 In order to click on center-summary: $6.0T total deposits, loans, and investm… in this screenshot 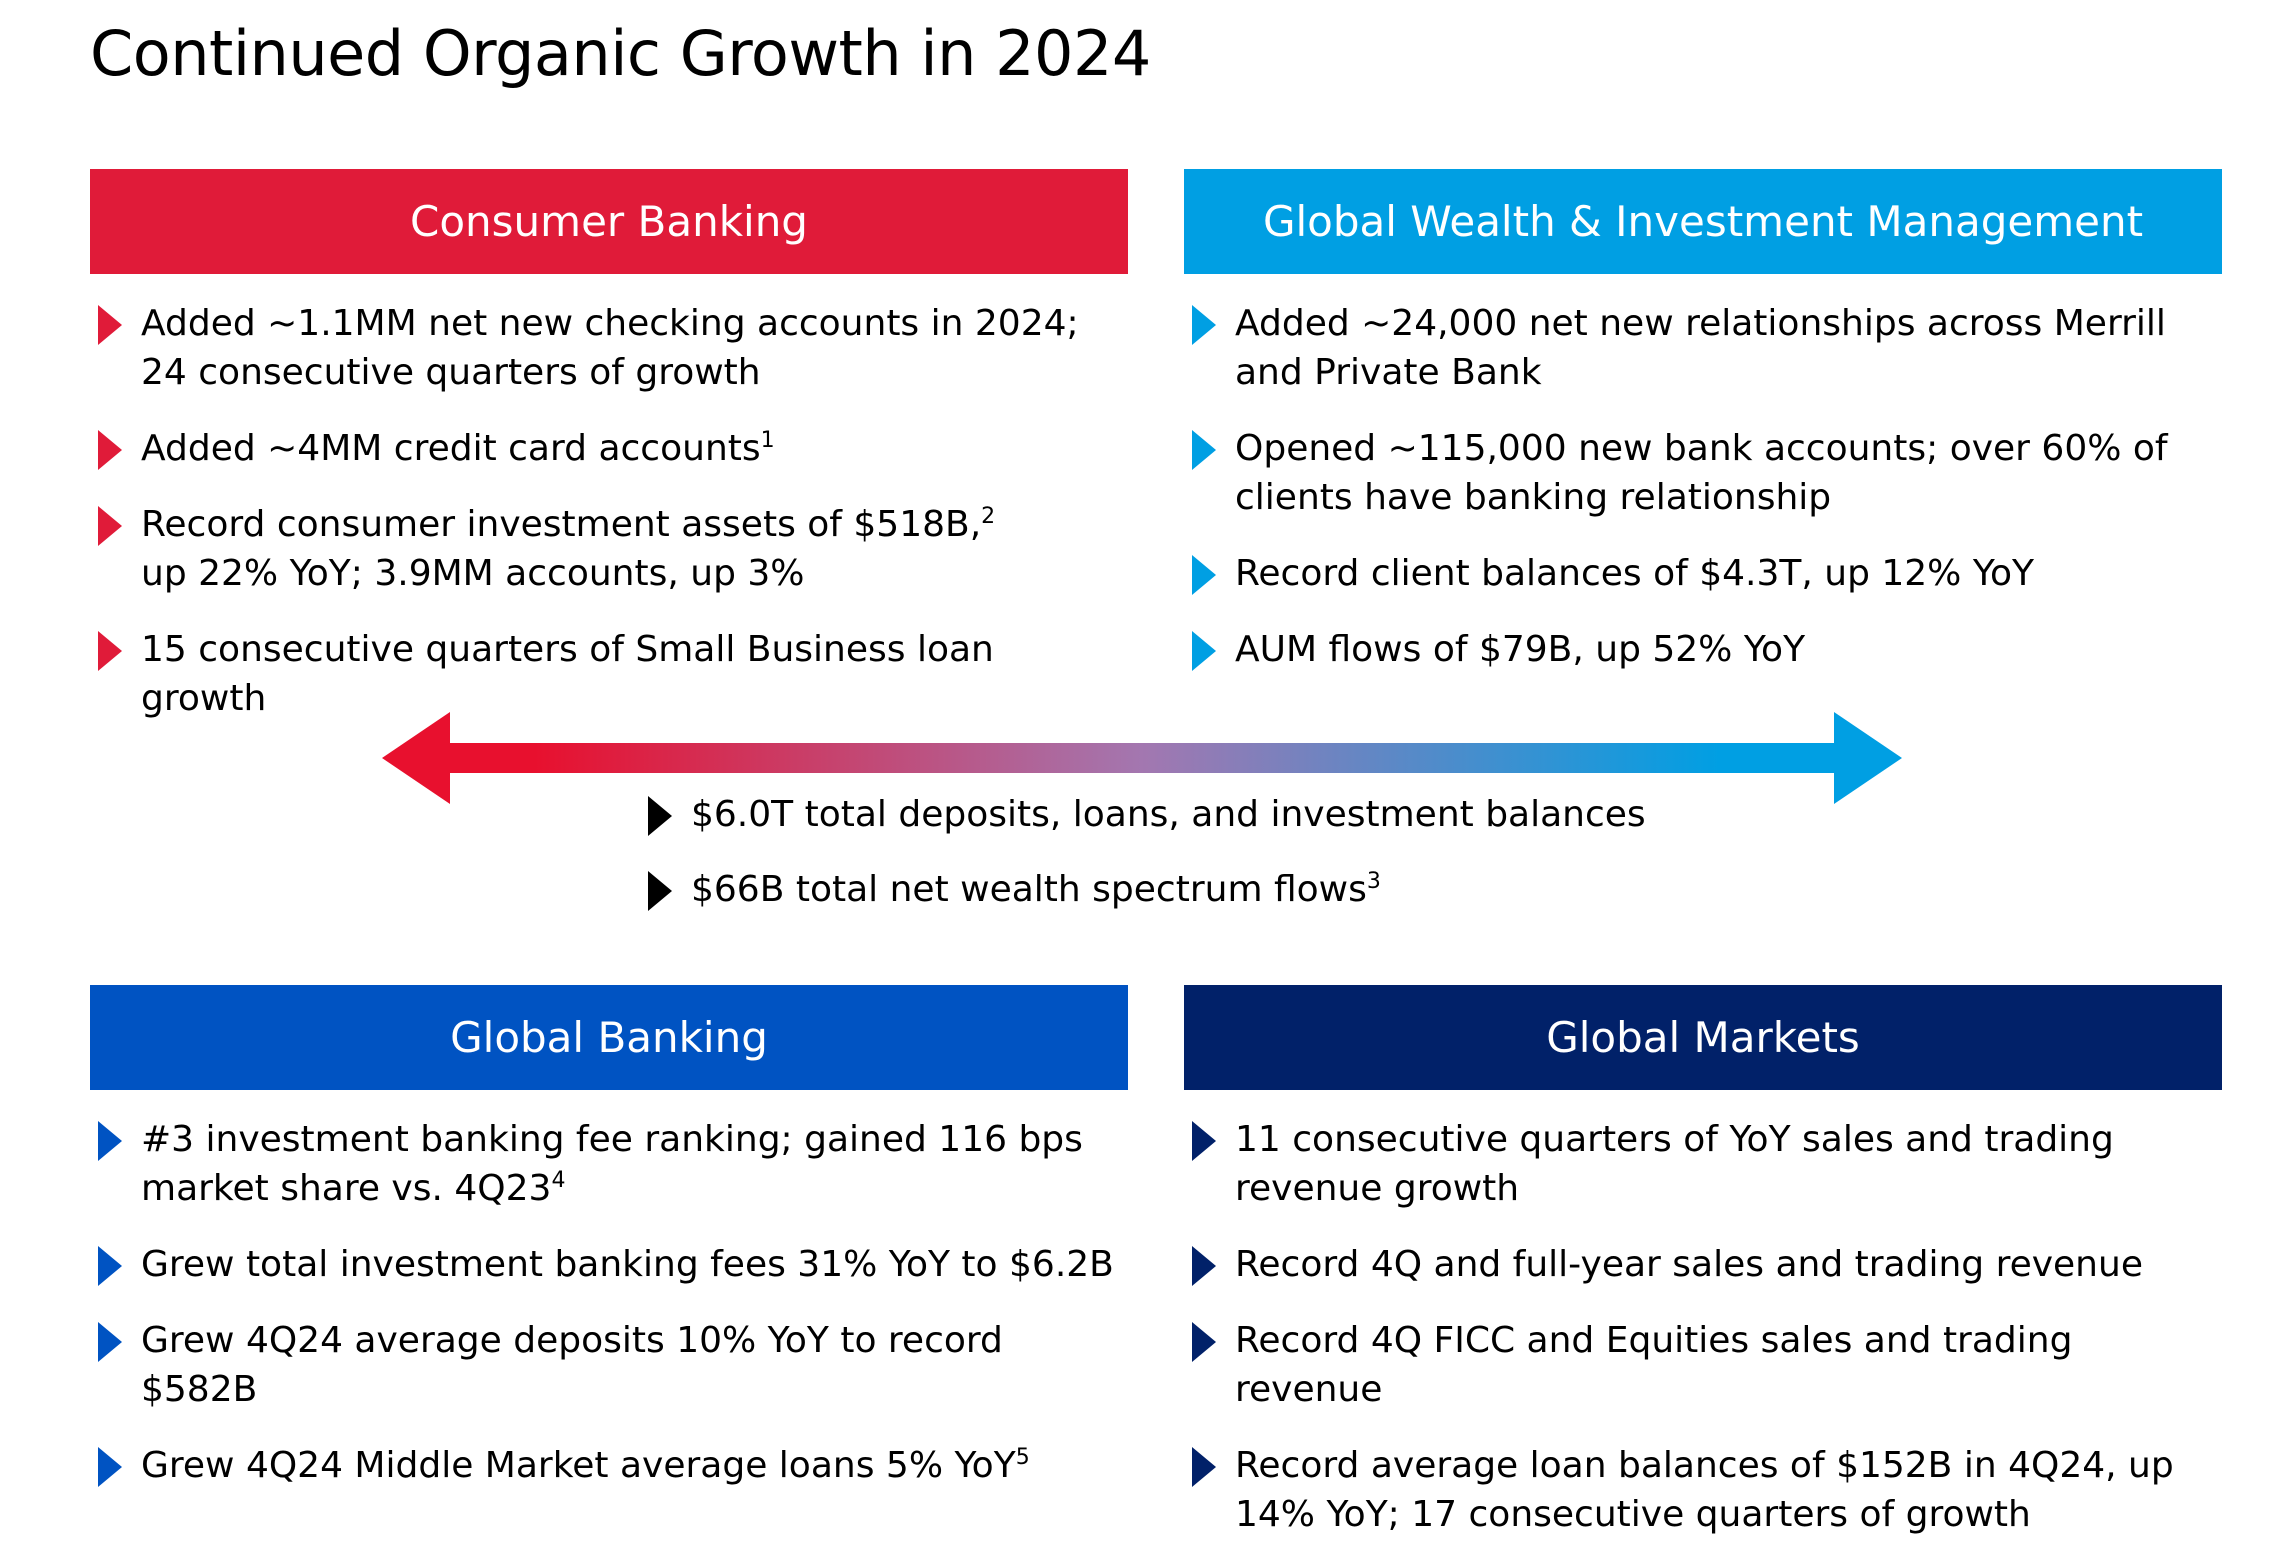, I will do `click(1143, 865)`.